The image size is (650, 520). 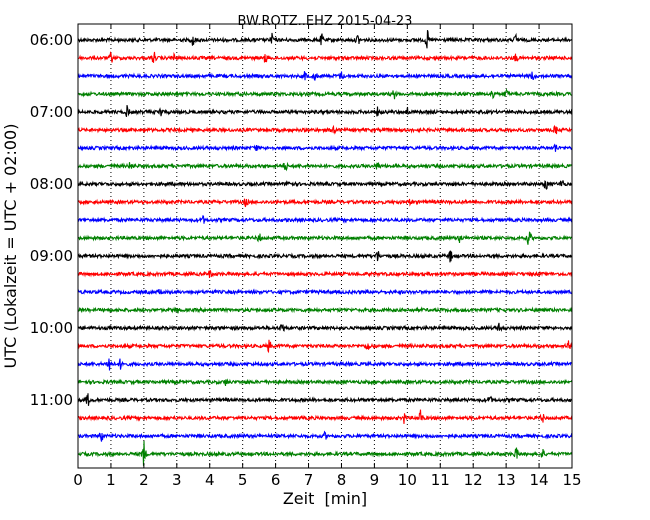 I want to click on x-tick-label-4: 4, so click(x=210, y=480).